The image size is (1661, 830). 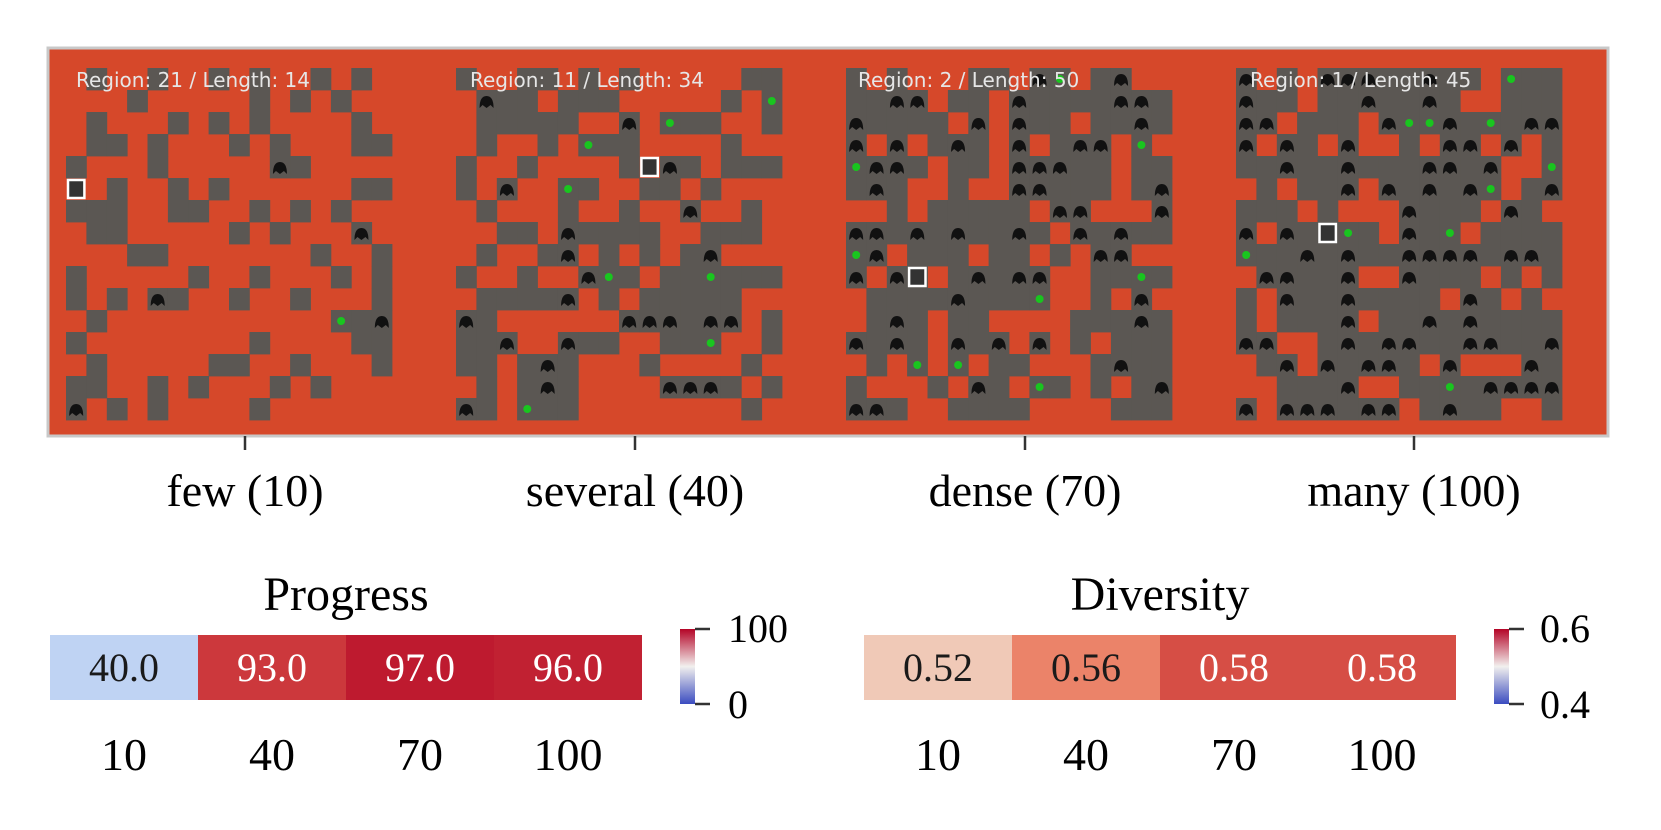 I want to click on player-marker, so click(x=76, y=189).